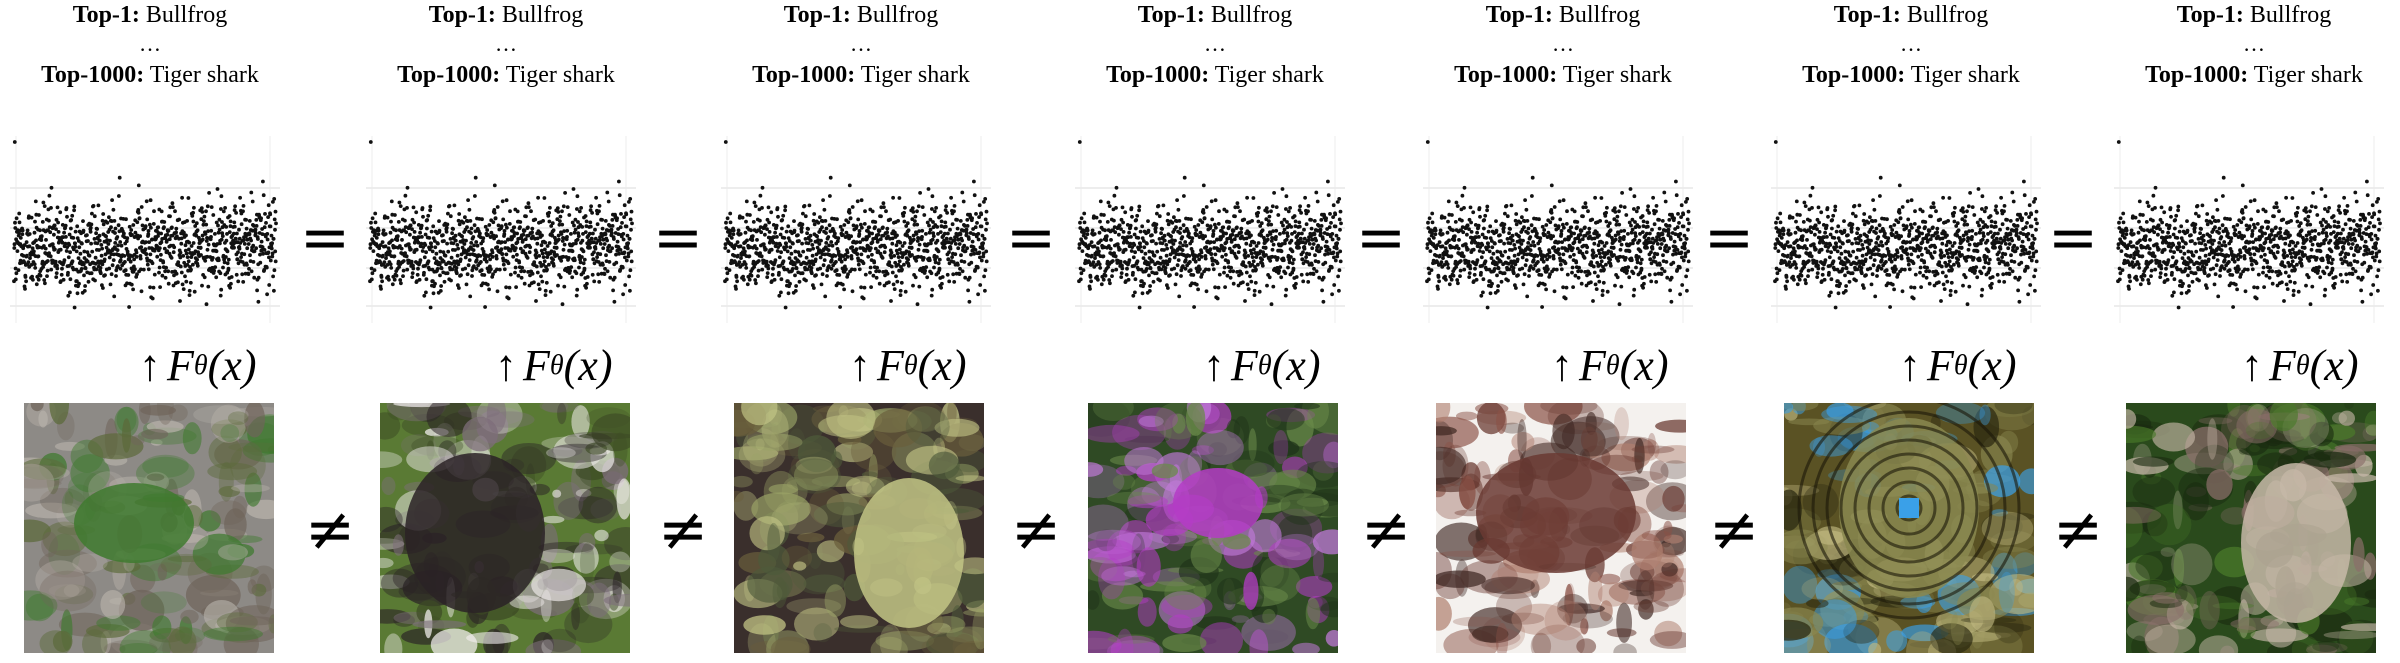  Describe the element at coordinates (1210, 228) in the screenshot. I see `logits-plot` at that location.